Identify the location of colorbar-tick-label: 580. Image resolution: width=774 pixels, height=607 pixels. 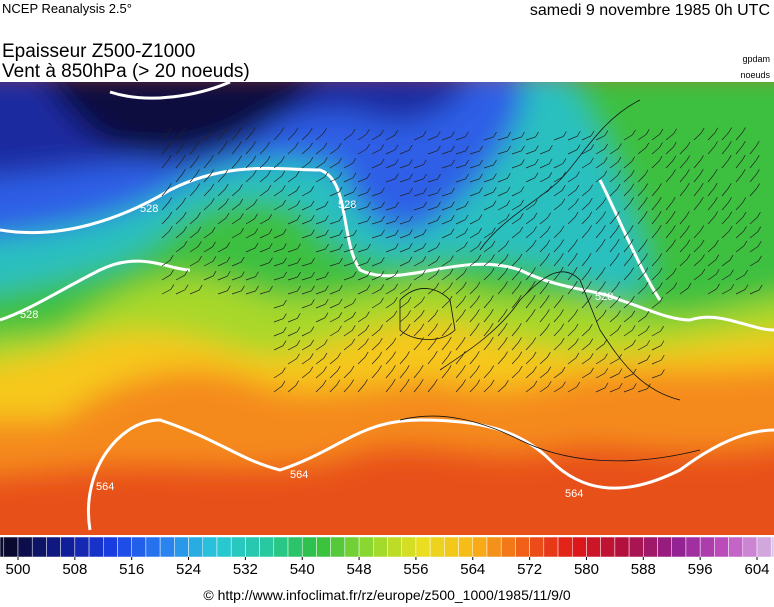
(586, 569).